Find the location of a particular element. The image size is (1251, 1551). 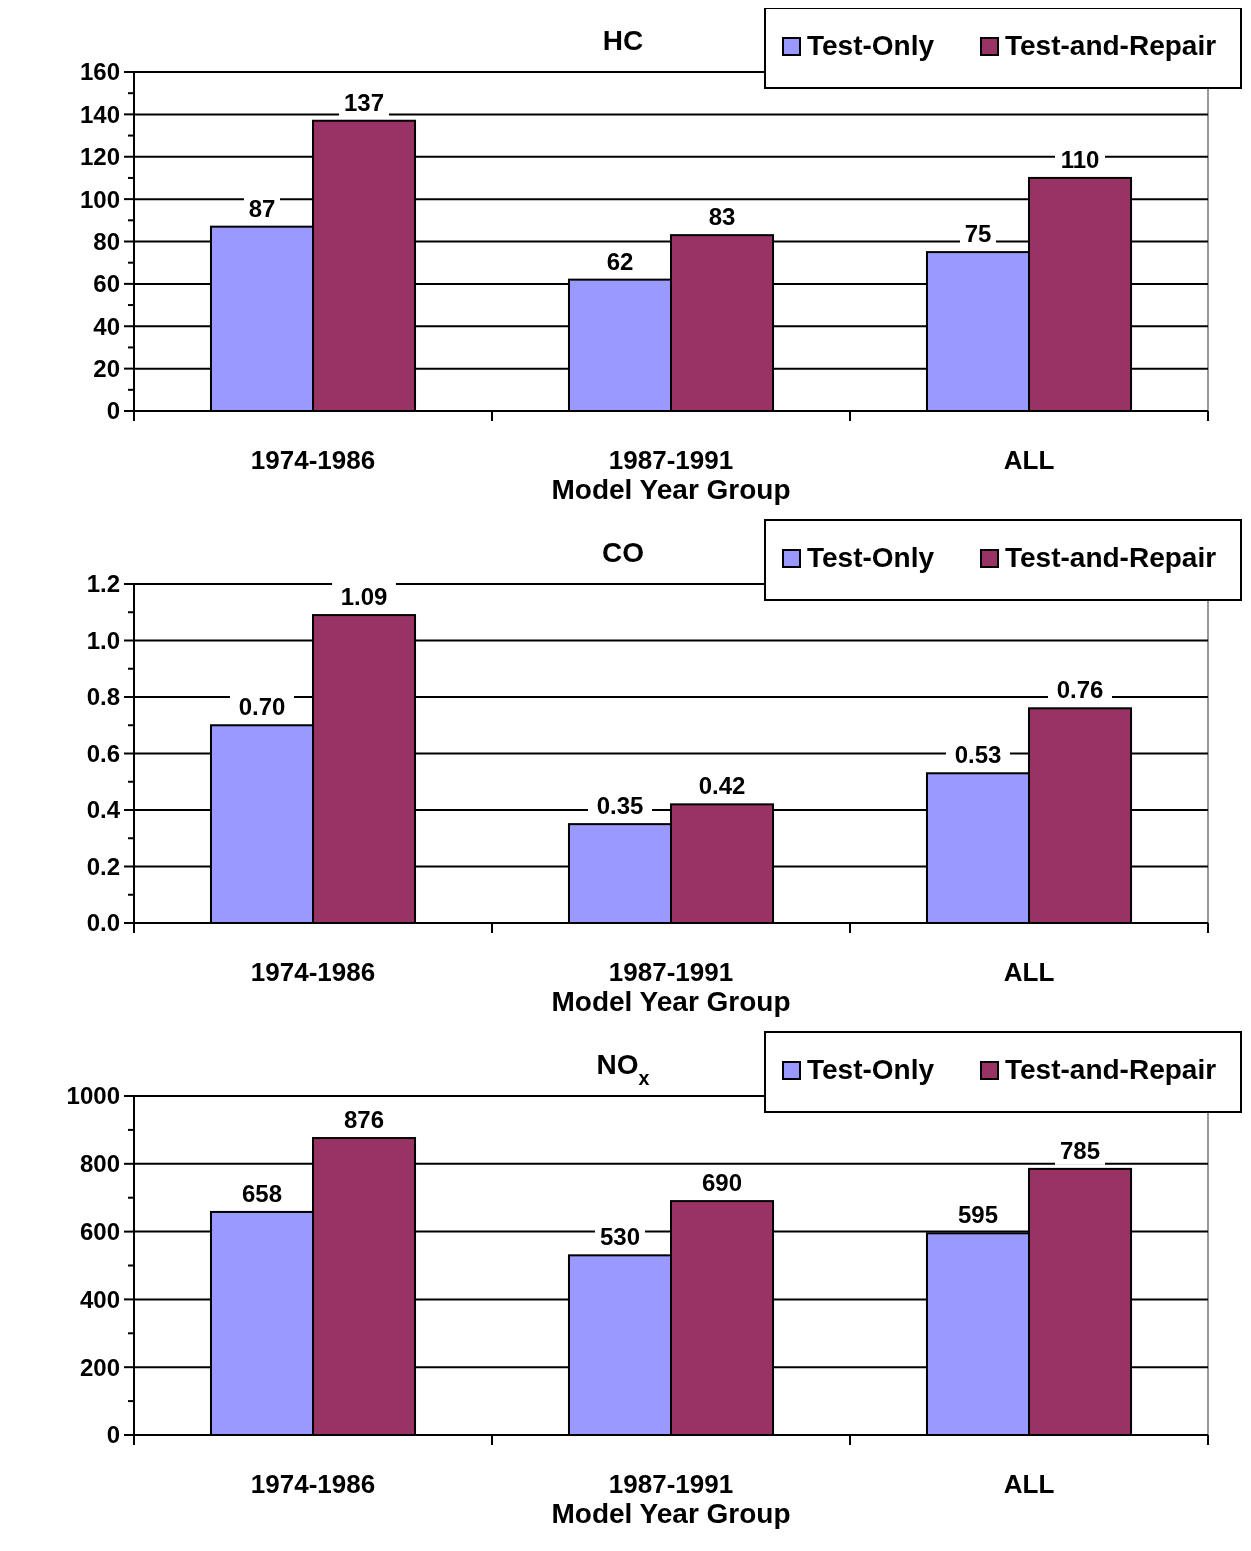

data-label: 137 is located at coordinates (364, 102).